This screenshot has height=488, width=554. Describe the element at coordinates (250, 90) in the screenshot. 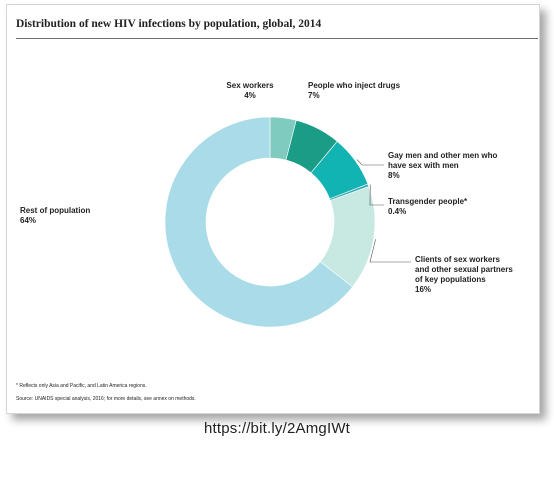

I see `slice-label-0: Sex workers 4%` at that location.